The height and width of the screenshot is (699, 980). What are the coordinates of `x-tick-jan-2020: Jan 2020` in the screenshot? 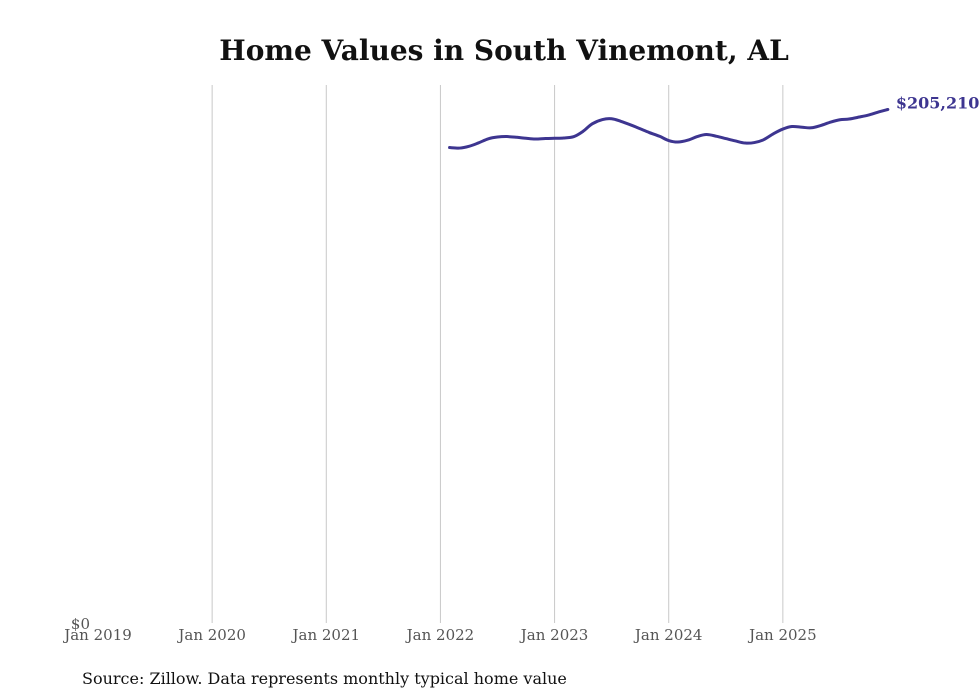 It's located at (211, 635).